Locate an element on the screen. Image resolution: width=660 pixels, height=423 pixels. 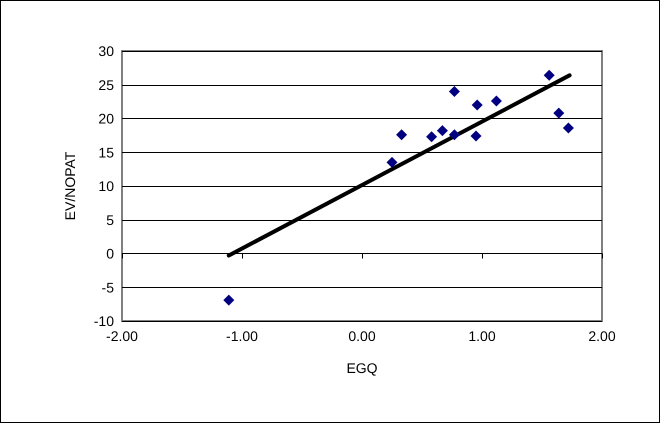
x-tick-label: -1.00 is located at coordinates (242, 336).